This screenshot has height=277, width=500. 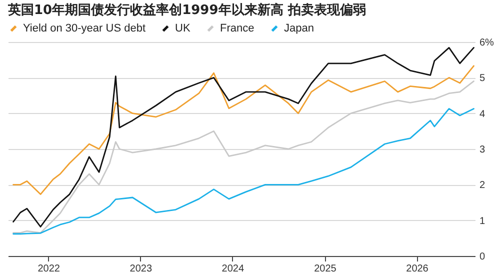 What do you see at coordinates (183, 28) in the screenshot?
I see `legend-label: UK` at bounding box center [183, 28].